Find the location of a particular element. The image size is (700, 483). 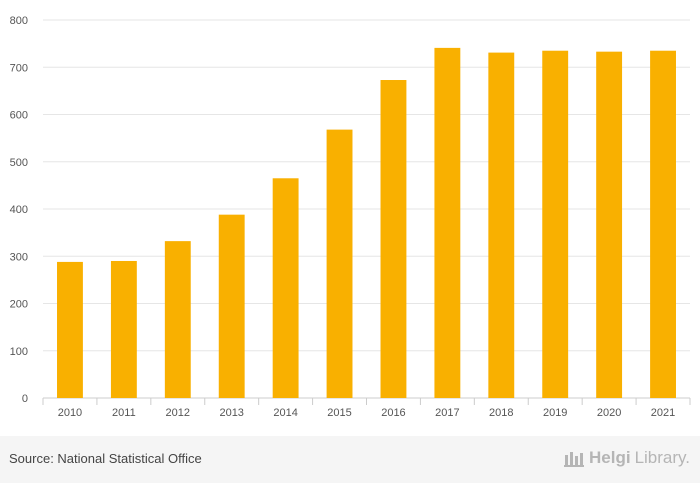

brand-logo: Helgi Library. is located at coordinates (626, 458).